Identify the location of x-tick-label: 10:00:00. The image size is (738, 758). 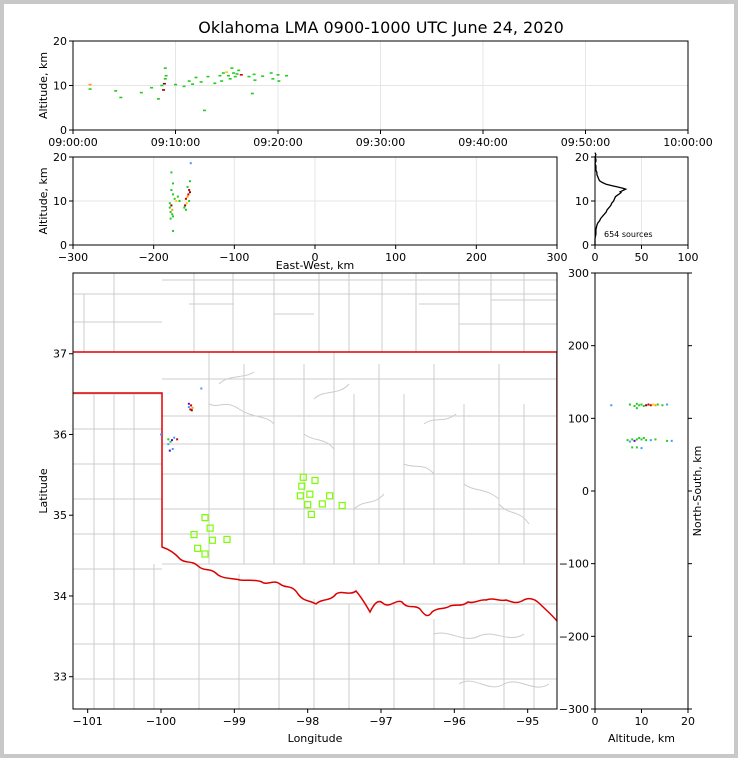
(687, 142).